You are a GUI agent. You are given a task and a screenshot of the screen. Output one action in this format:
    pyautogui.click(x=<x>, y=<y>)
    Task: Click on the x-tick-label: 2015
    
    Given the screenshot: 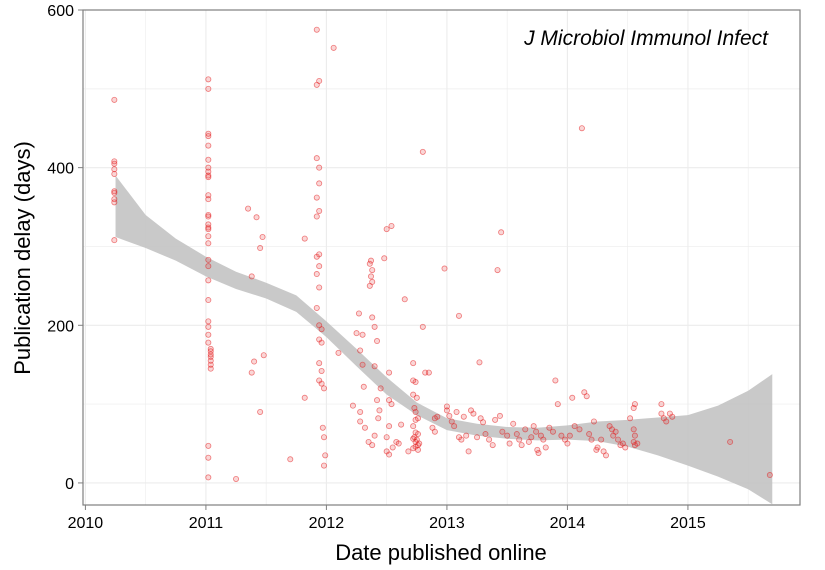 What is the action you would take?
    pyautogui.click(x=688, y=523)
    